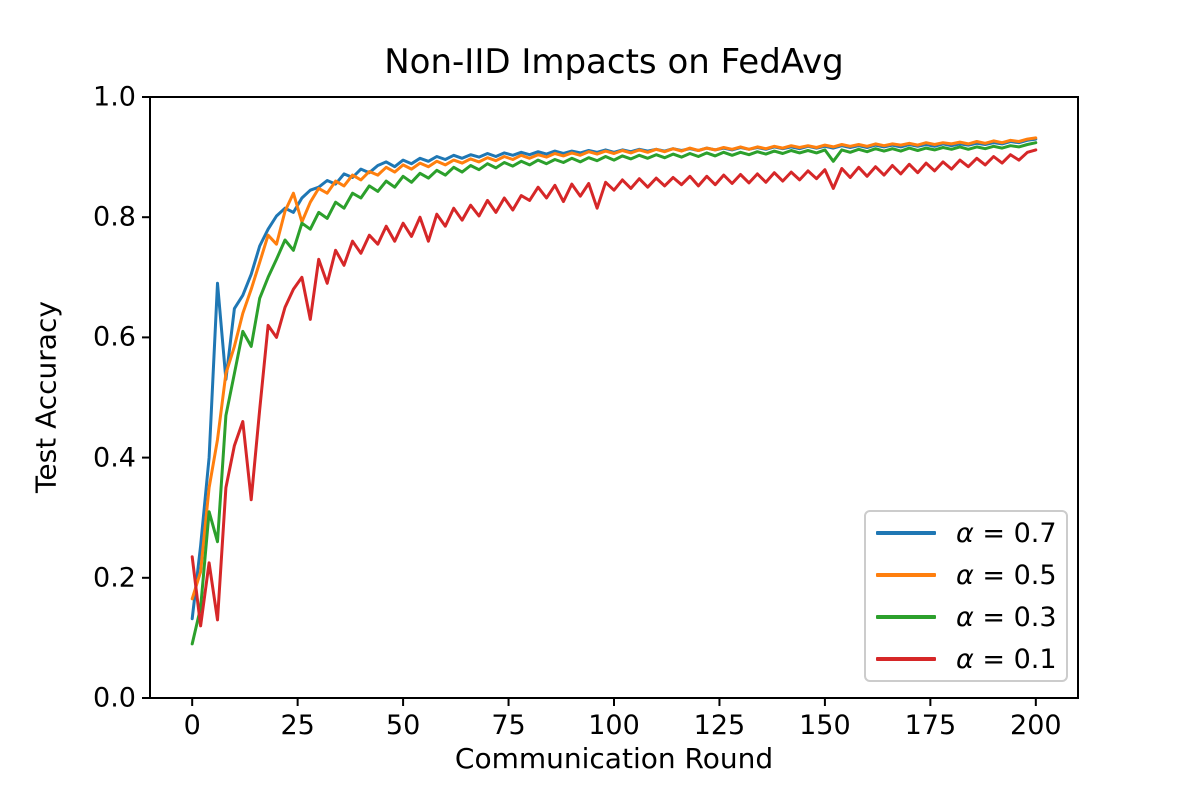  Describe the element at coordinates (1015, 575) in the screenshot. I see `legend-value: = 0.5` at that location.